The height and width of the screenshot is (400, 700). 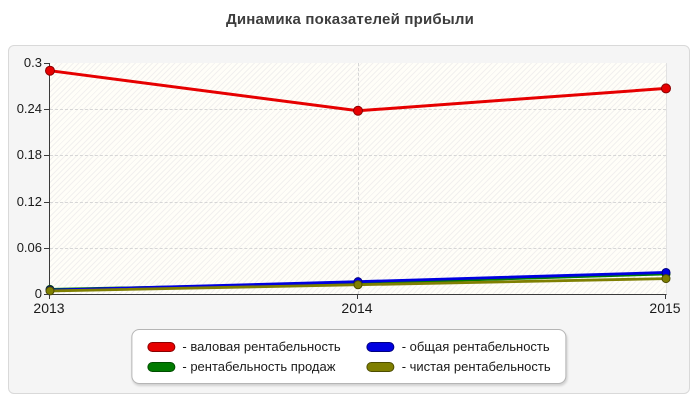 I want to click on legend-item-gross-margin: - валовая рентабельность, so click(x=244, y=346).